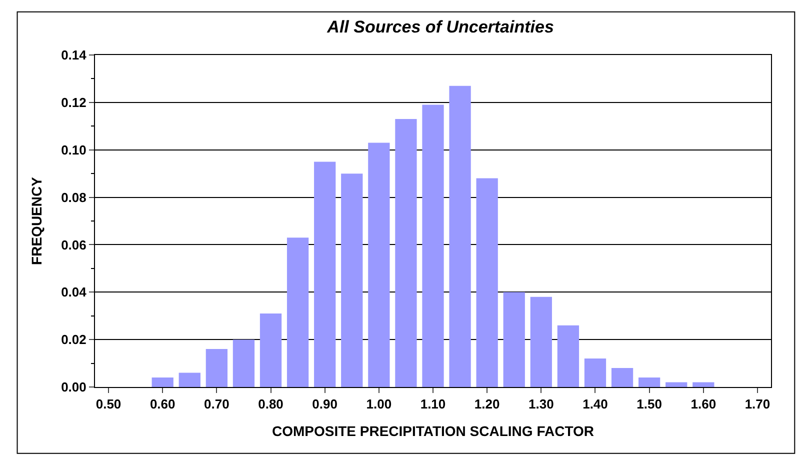 The image size is (801, 462). I want to click on x-tick-label: 1.60, so click(703, 404).